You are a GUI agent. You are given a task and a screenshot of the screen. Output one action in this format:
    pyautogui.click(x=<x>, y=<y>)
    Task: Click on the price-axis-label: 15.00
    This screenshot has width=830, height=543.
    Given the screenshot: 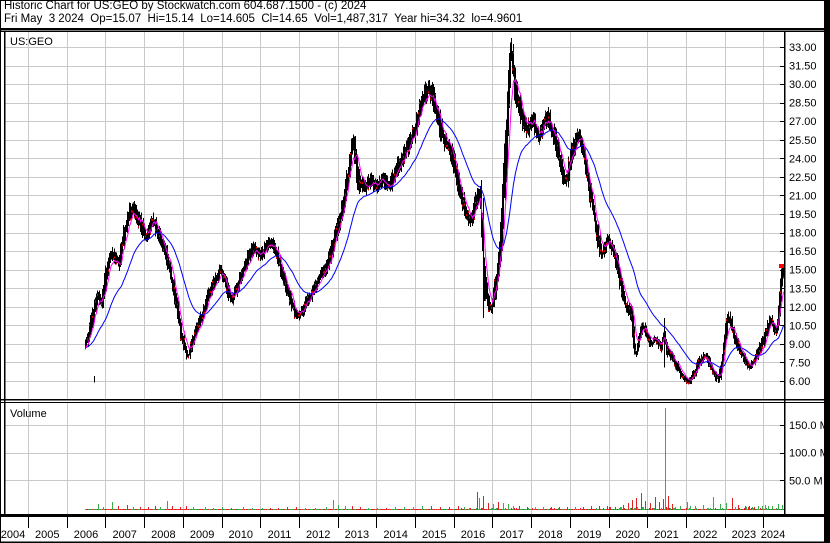 What is the action you would take?
    pyautogui.click(x=803, y=271)
    